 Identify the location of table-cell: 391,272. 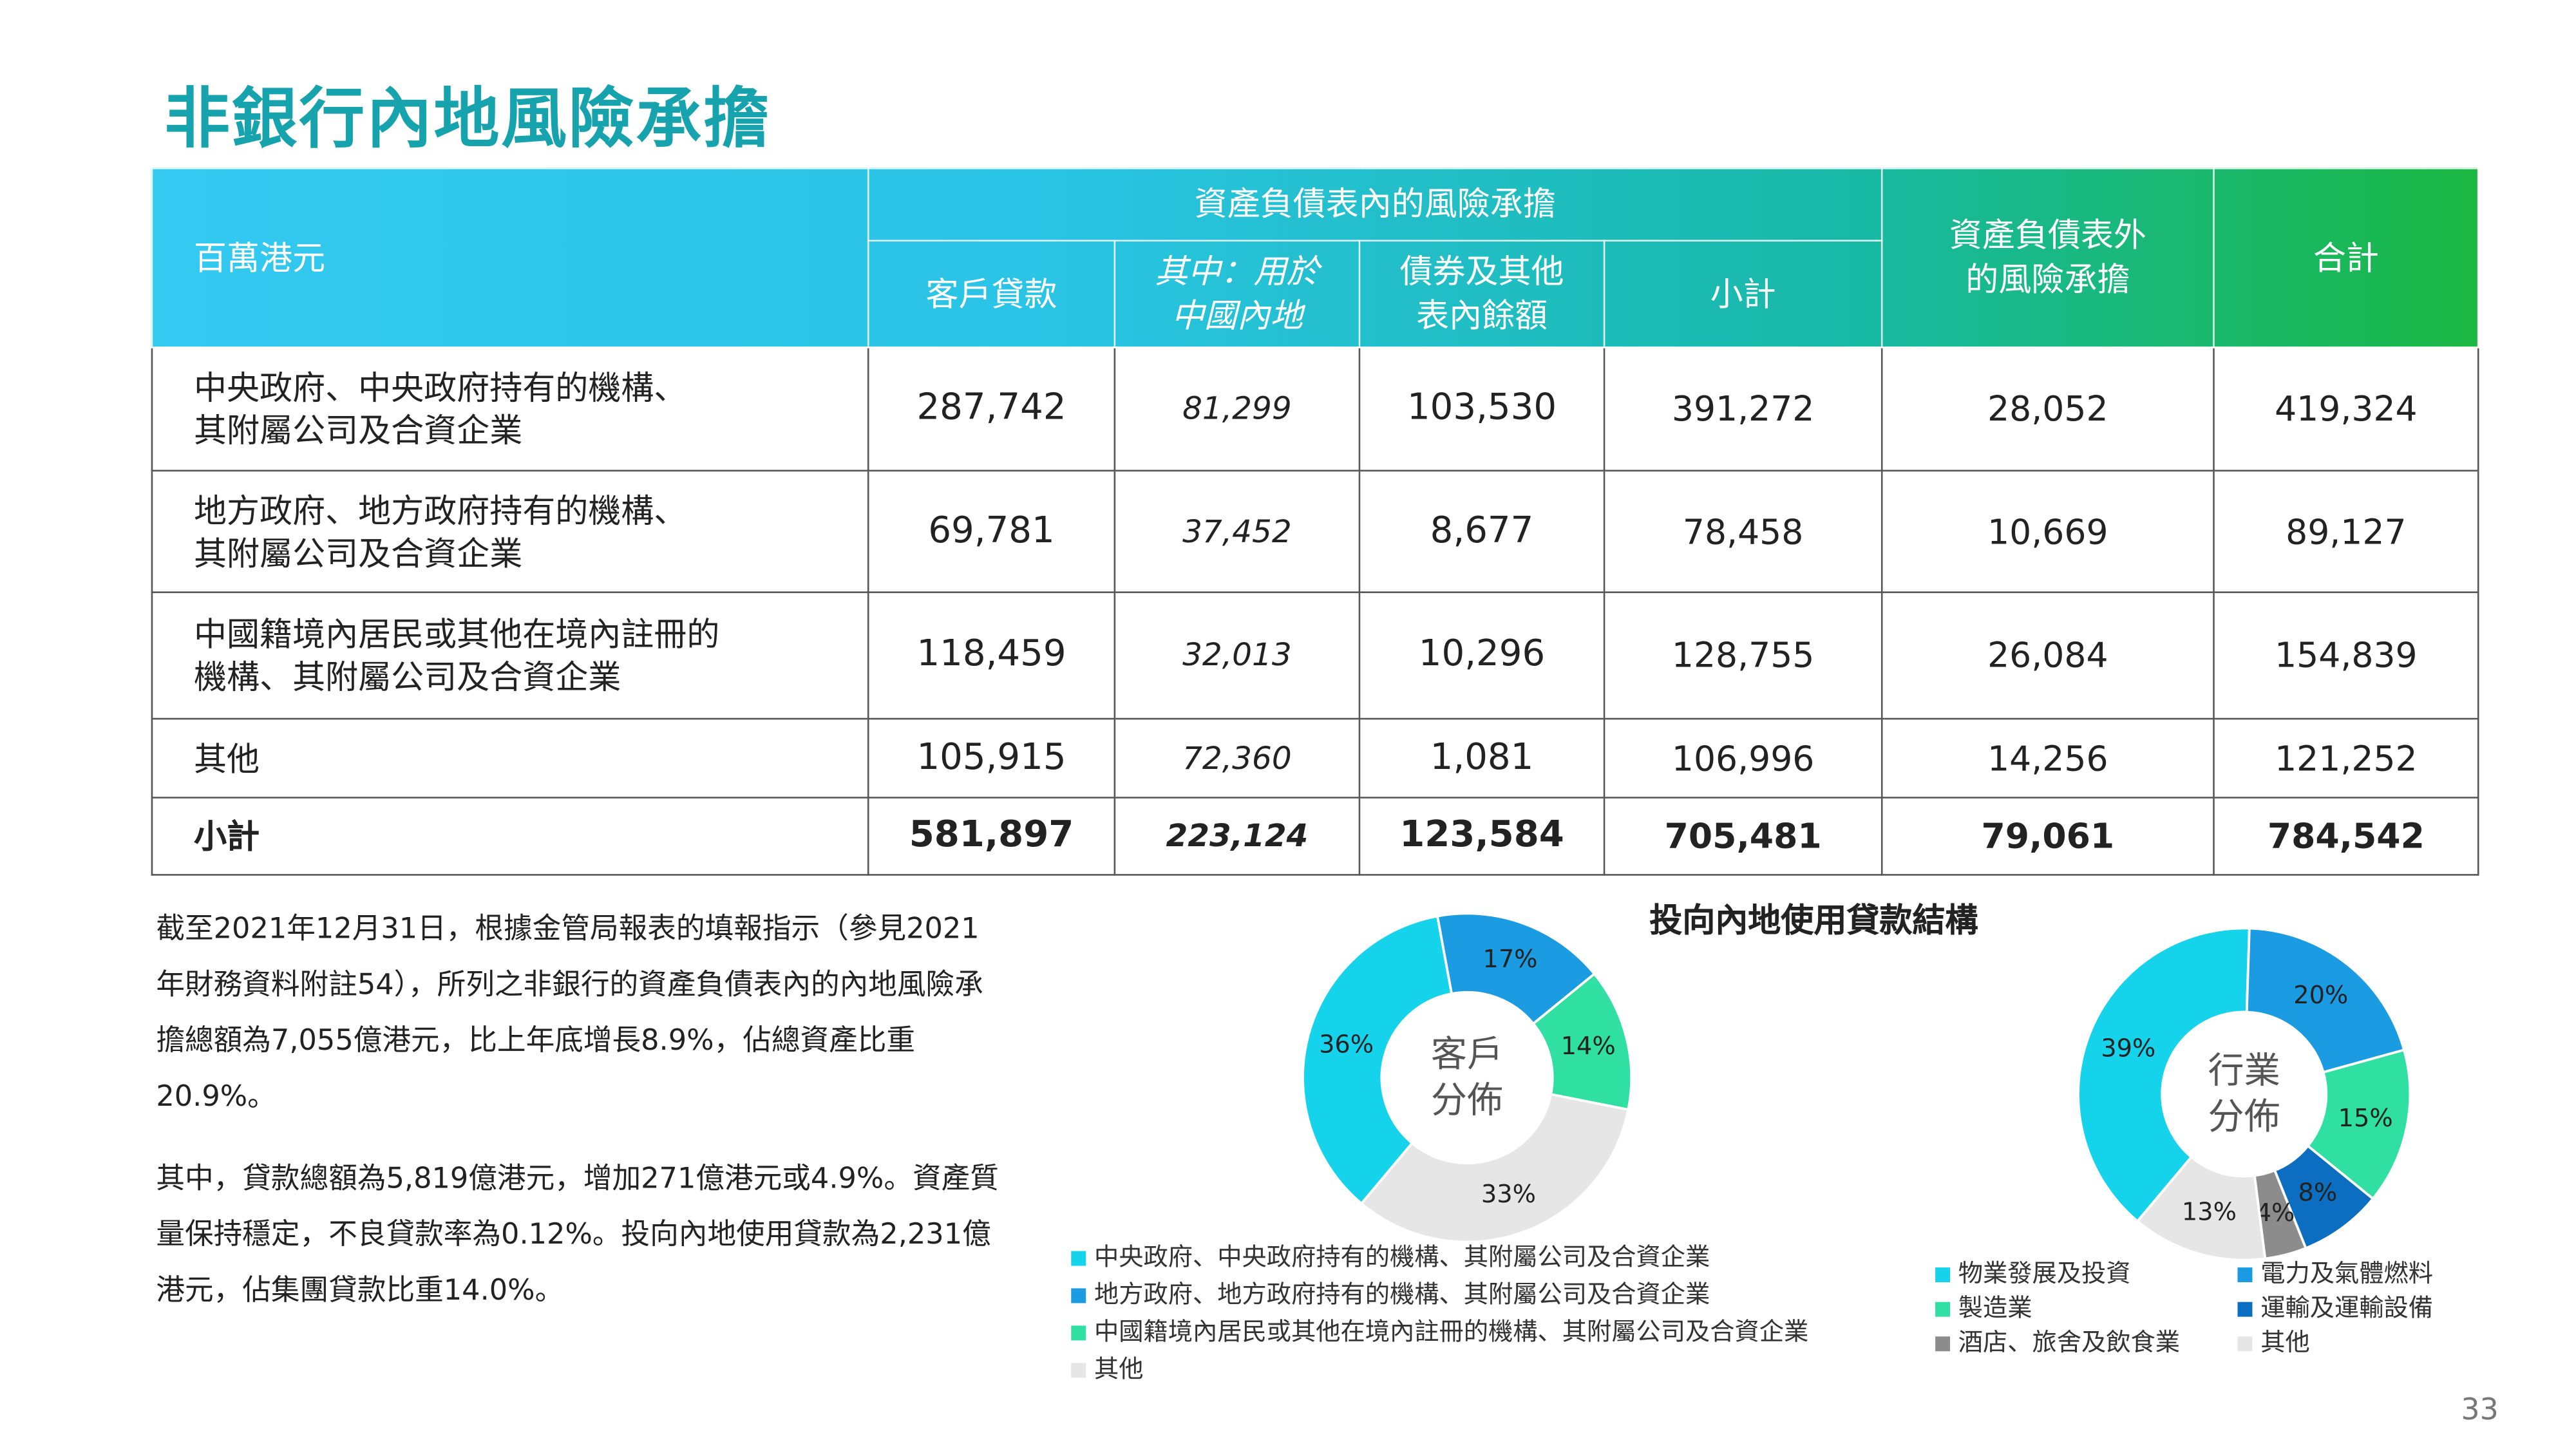
(1743, 409).